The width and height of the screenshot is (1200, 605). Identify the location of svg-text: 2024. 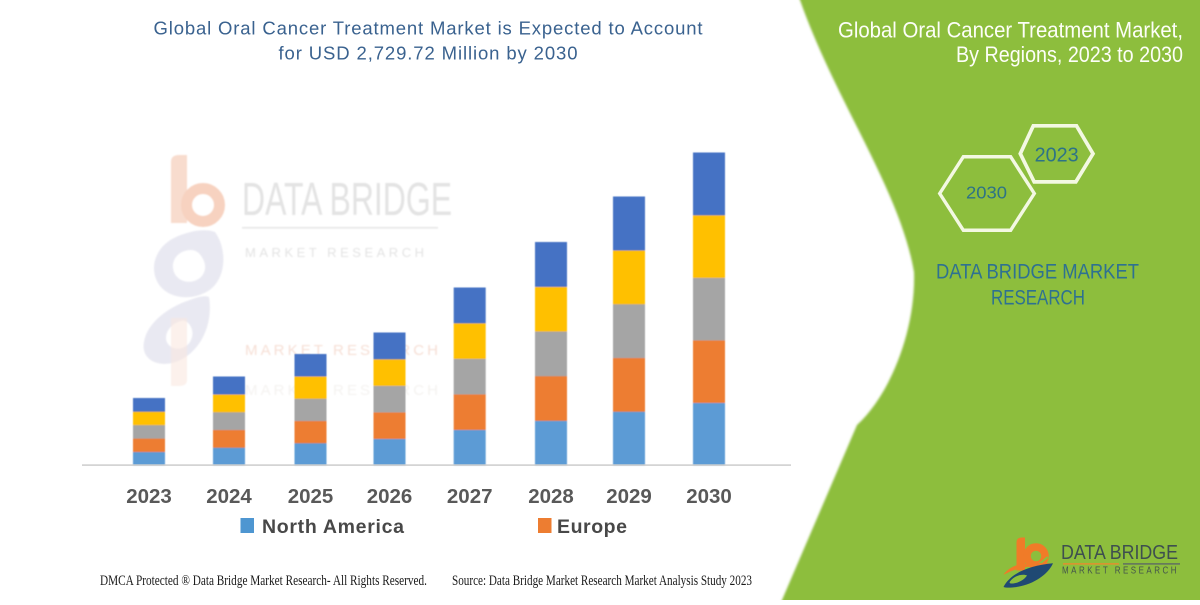
(229, 496).